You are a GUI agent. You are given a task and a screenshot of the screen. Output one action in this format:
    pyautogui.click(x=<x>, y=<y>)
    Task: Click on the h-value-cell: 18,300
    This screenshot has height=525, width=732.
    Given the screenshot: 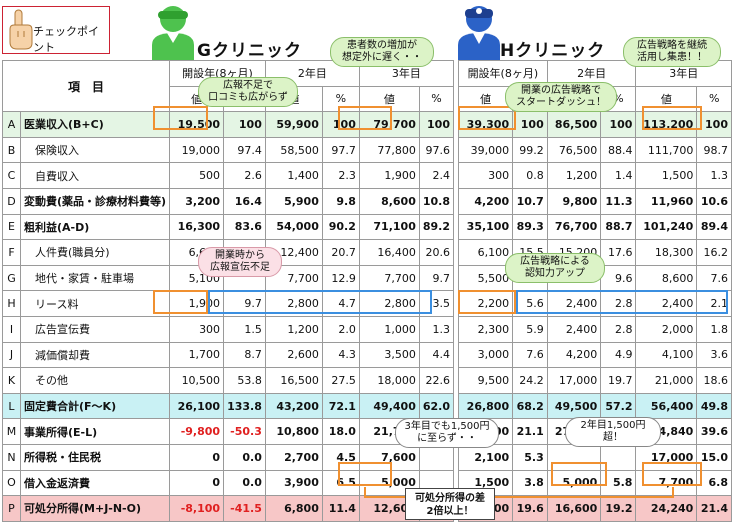 What is the action you would take?
    pyautogui.click(x=666, y=252)
    